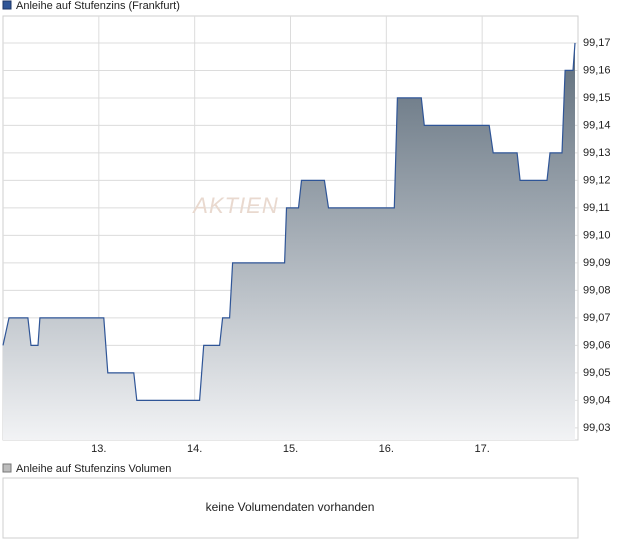 The height and width of the screenshot is (546, 620). I want to click on watermark: AKTIEN, so click(234, 205).